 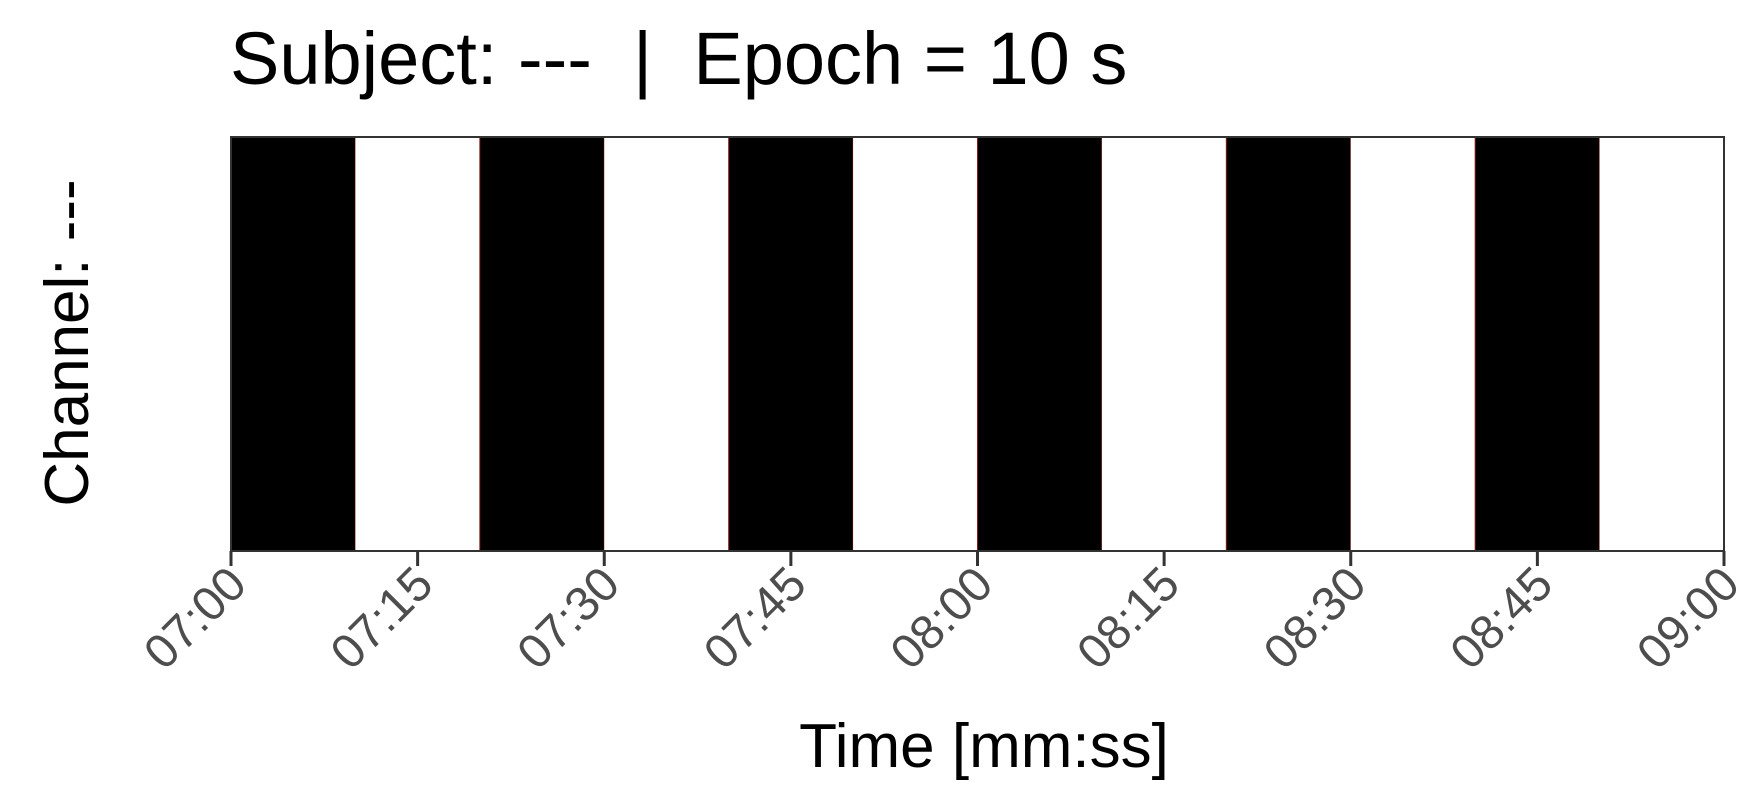 What do you see at coordinates (569, 618) in the screenshot?
I see `x-tick-label-2: 07:30` at bounding box center [569, 618].